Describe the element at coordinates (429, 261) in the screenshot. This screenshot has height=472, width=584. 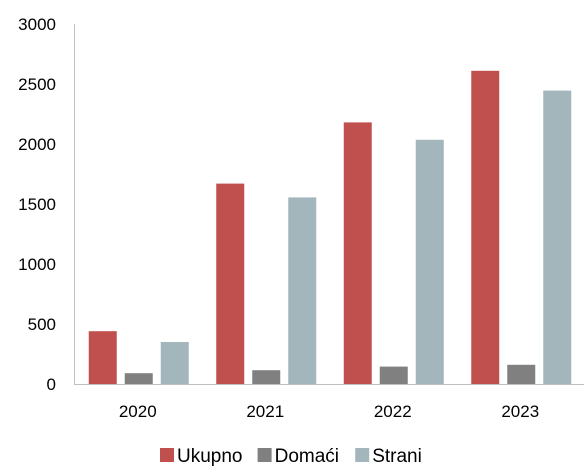
I see `bar-strani-2022` at that location.